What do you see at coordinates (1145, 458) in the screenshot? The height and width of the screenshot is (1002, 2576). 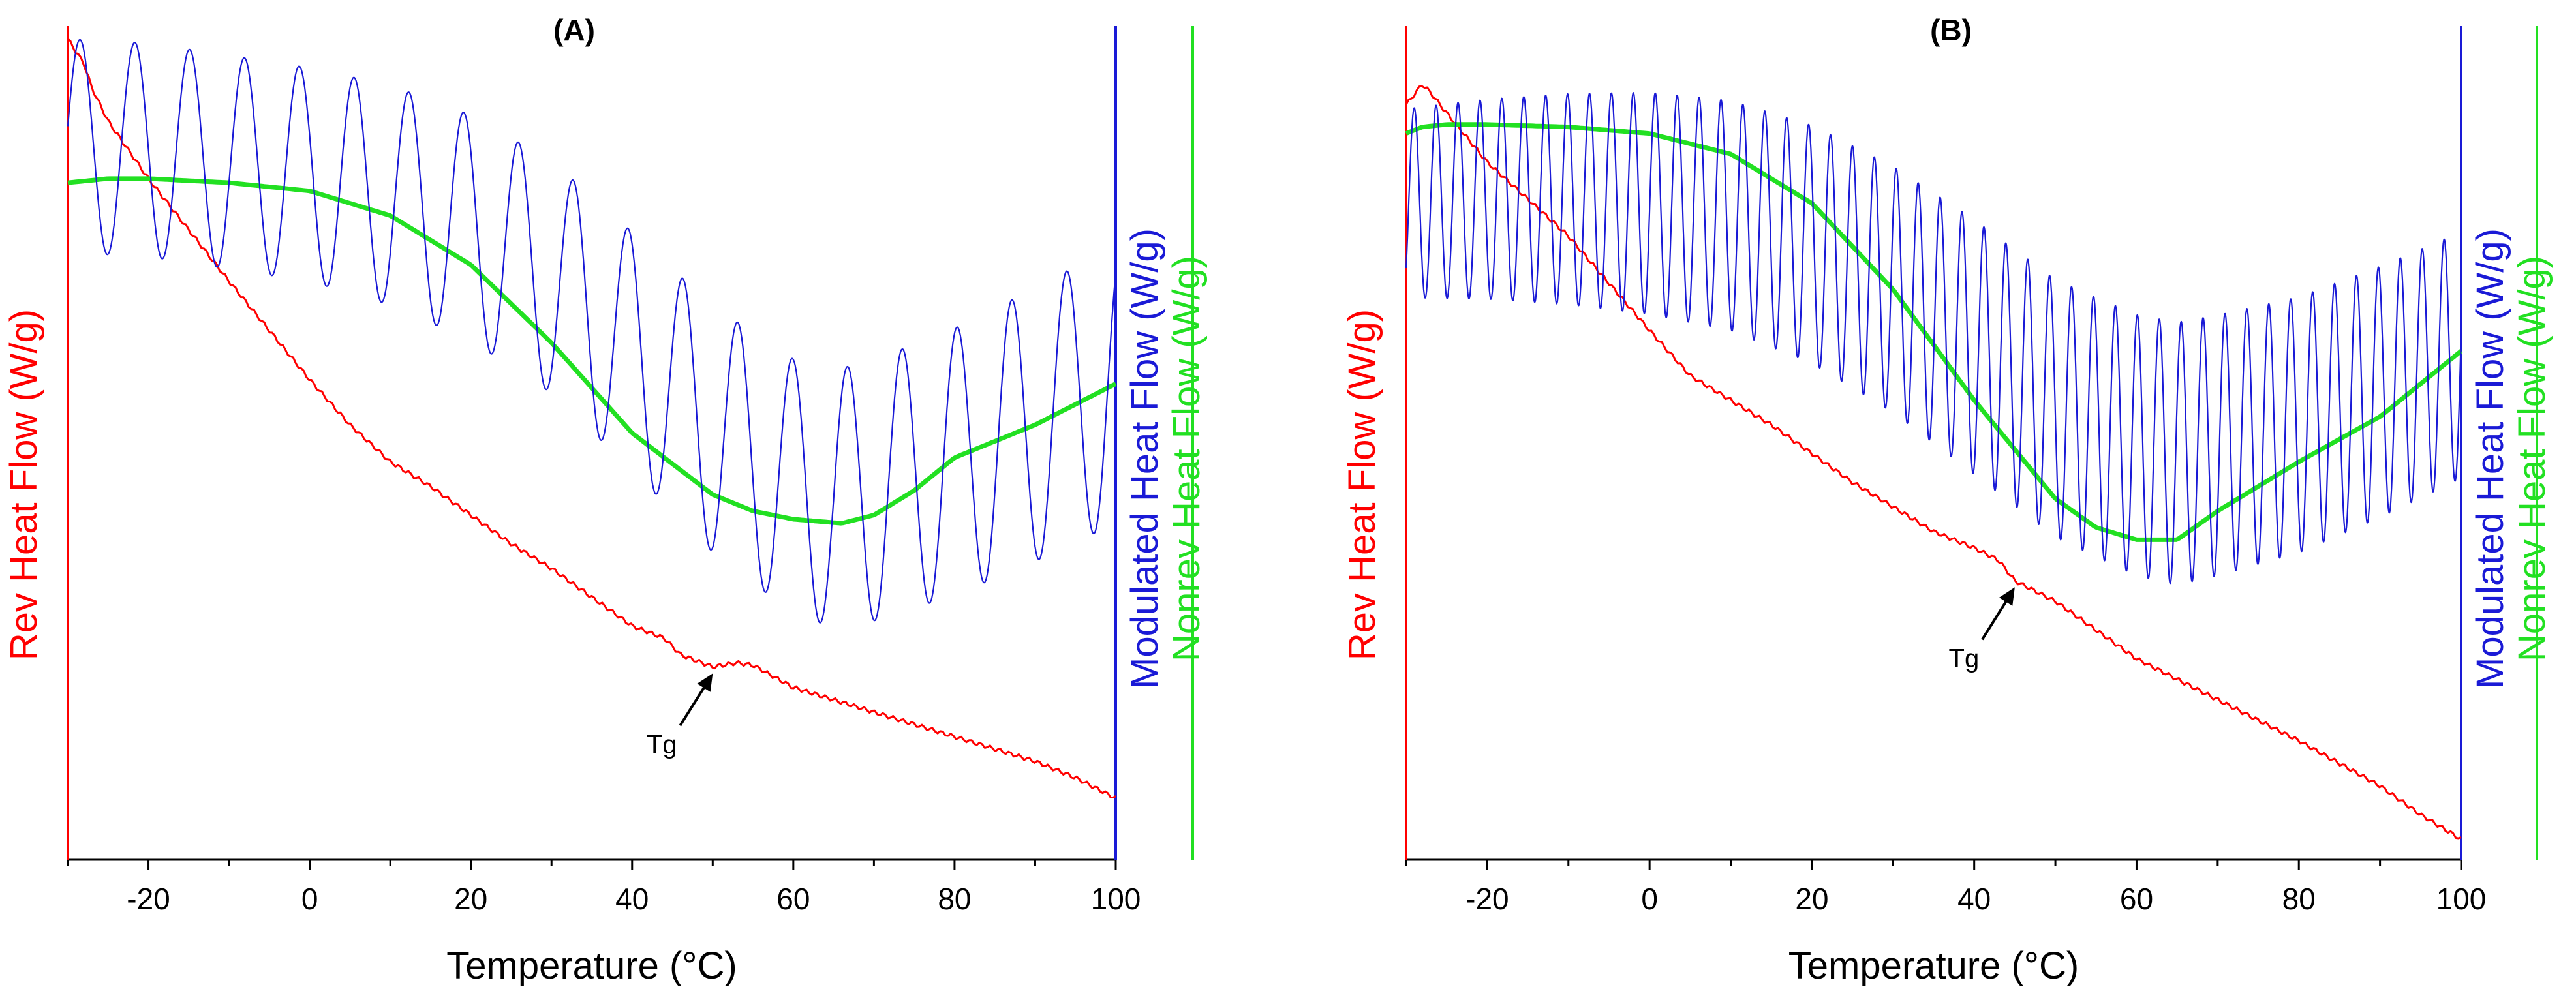 I see `panel-a-modulated-axis-label: Modulated Heat Flow (W/g)` at bounding box center [1145, 458].